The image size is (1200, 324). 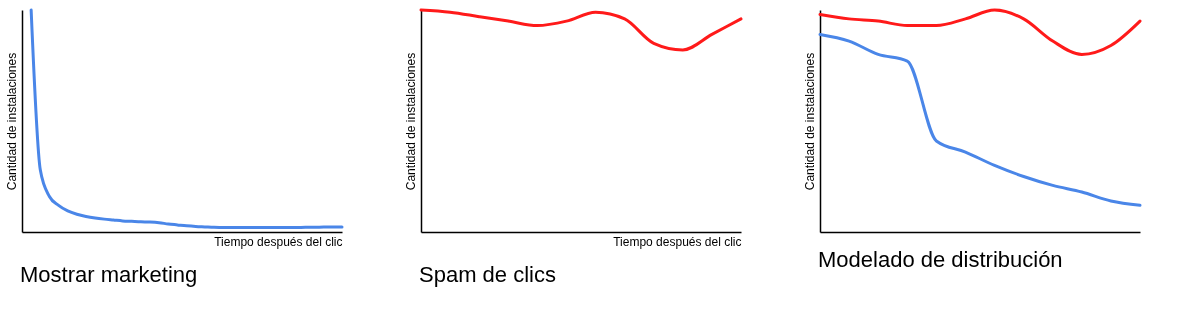 I want to click on text: Spam de clics, so click(x=487, y=274).